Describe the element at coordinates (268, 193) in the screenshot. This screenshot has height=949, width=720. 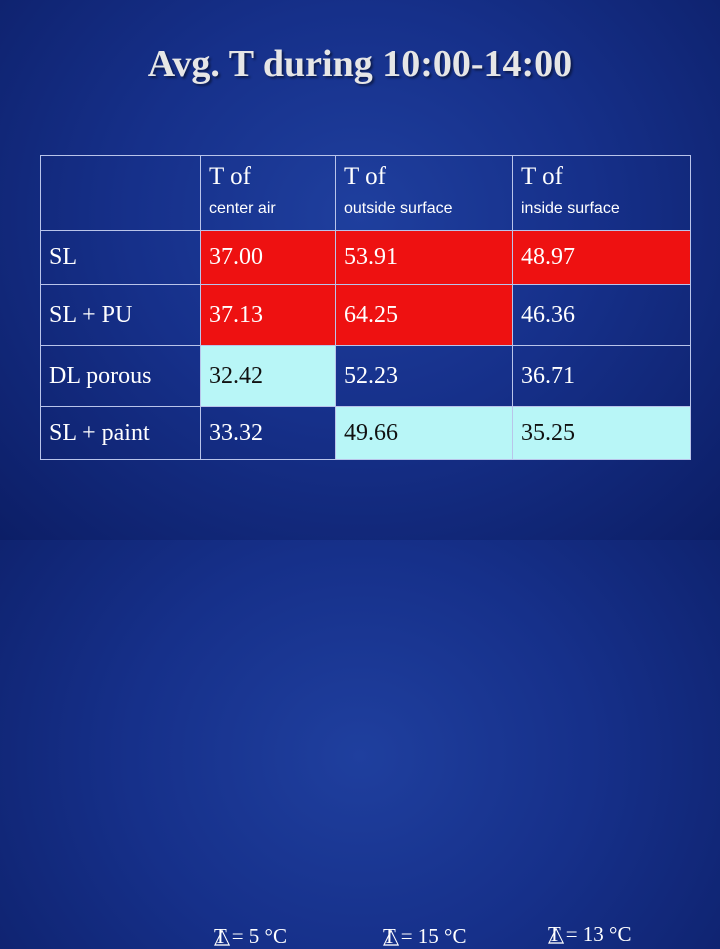
I see `header-cell-center-air: T of center air` at that location.